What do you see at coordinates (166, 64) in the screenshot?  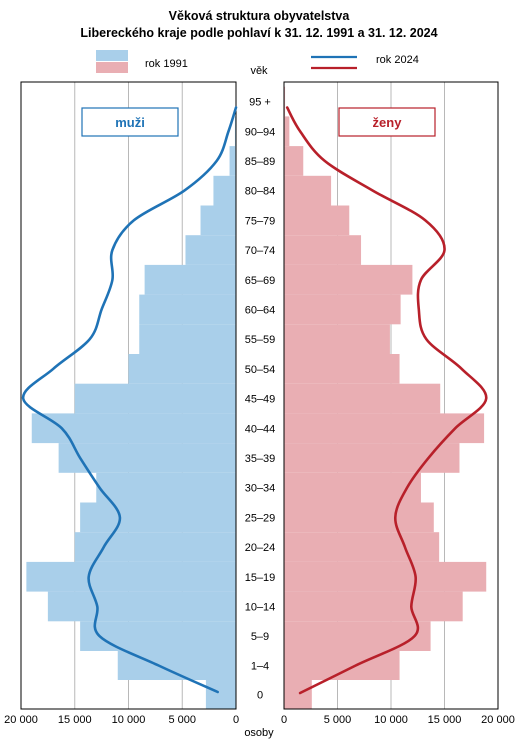 I see `legend-bars-label: rok 1991` at bounding box center [166, 64].